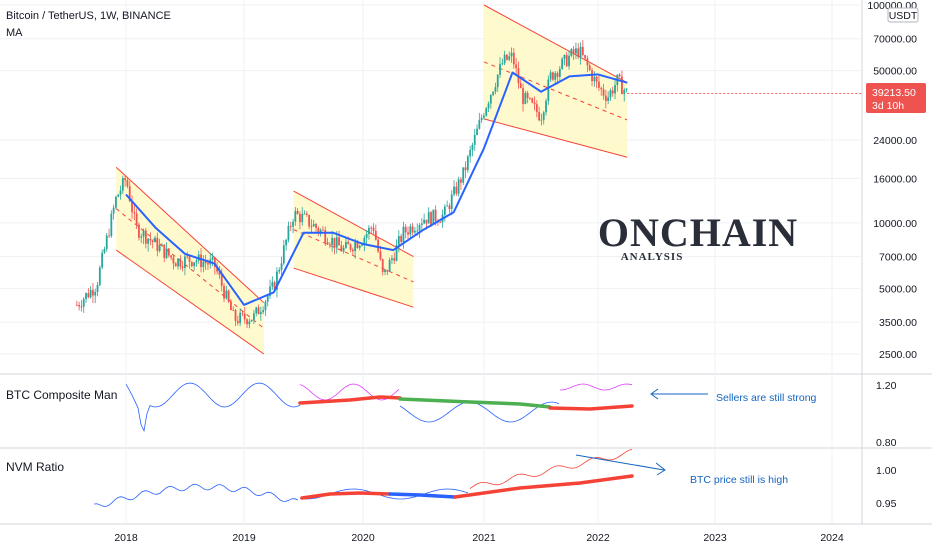  What do you see at coordinates (551, 469) in the screenshot?
I see `nvm-red-line` at bounding box center [551, 469].